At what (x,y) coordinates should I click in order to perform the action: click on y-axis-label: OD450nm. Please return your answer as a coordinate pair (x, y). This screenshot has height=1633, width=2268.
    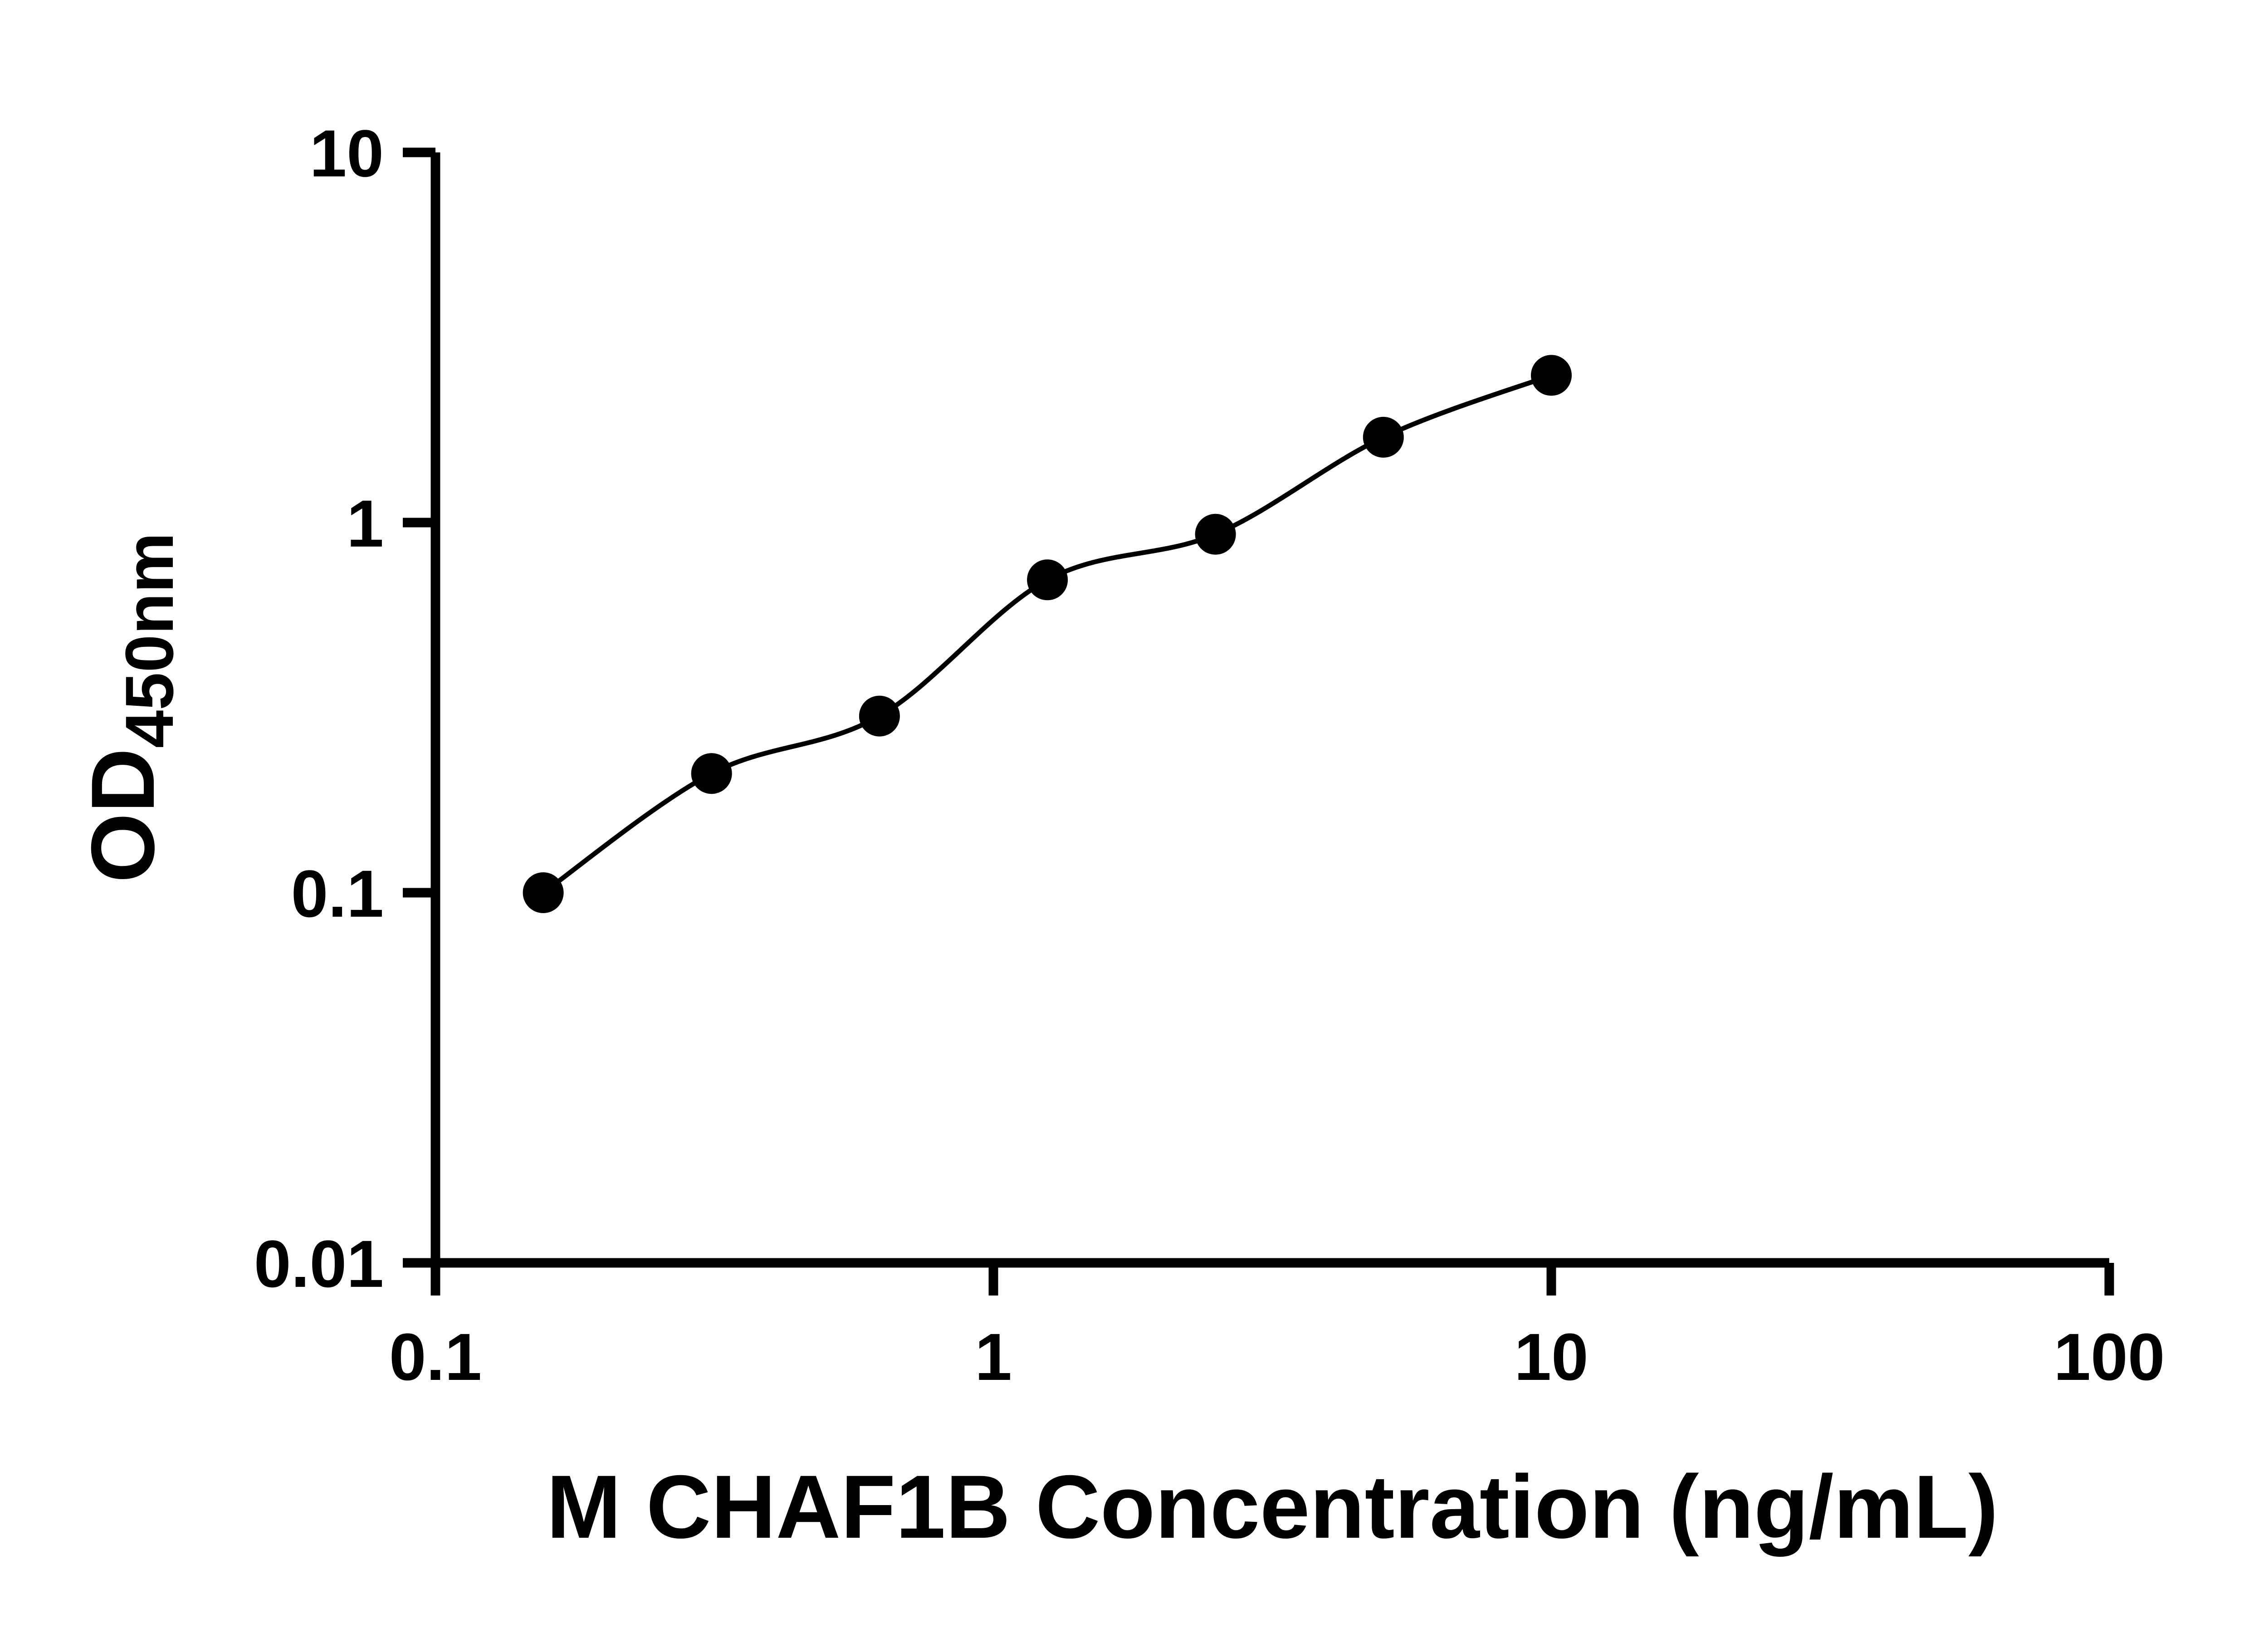
    Looking at the image, I should click on (130, 708).